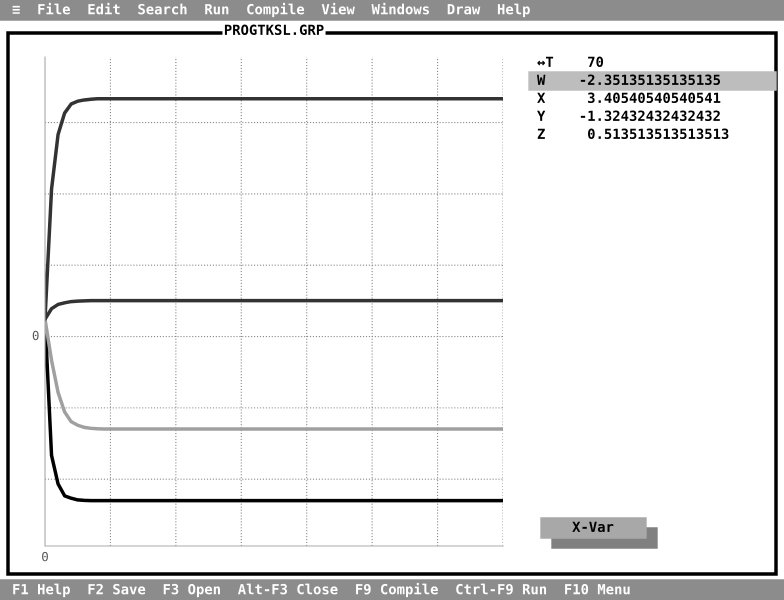 The height and width of the screenshot is (600, 784). What do you see at coordinates (593, 527) in the screenshot?
I see `text: X-Var` at bounding box center [593, 527].